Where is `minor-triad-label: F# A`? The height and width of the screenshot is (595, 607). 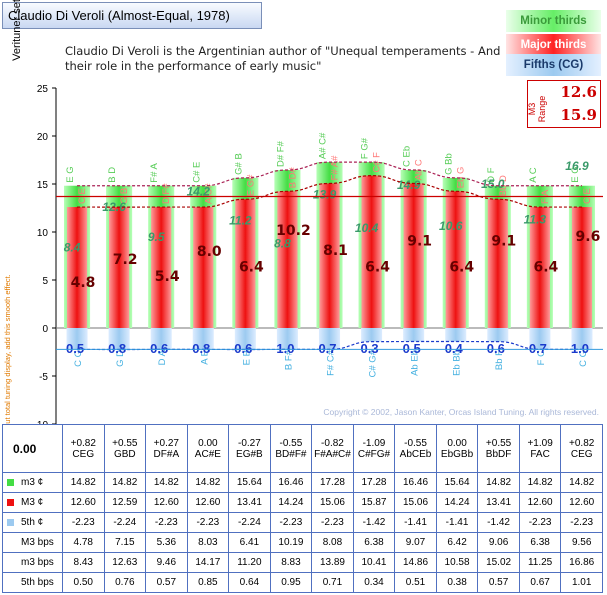
minor-triad-label: F# A is located at coordinates (154, 173).